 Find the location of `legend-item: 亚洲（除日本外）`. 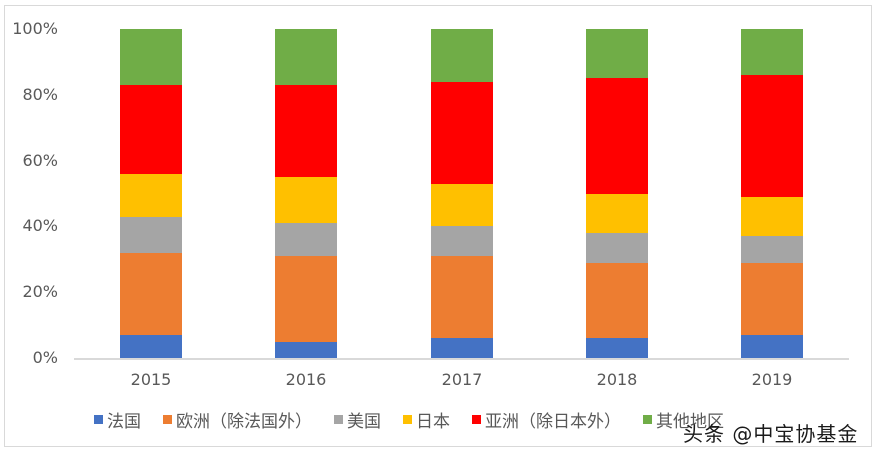

legend-item: 亚洲（除日本外） is located at coordinates (546, 419).